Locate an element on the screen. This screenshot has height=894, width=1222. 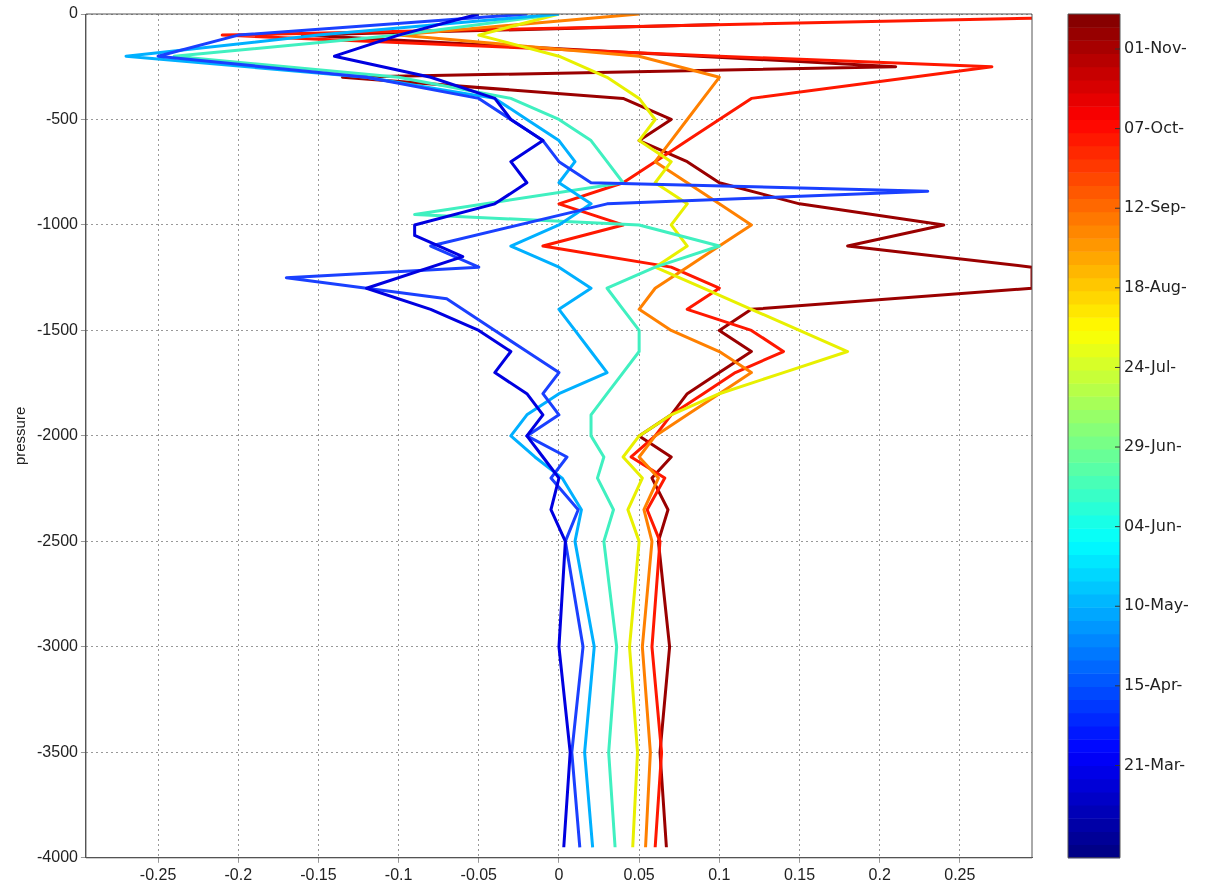
y-tick-label: -3500 is located at coordinates (58, 751).